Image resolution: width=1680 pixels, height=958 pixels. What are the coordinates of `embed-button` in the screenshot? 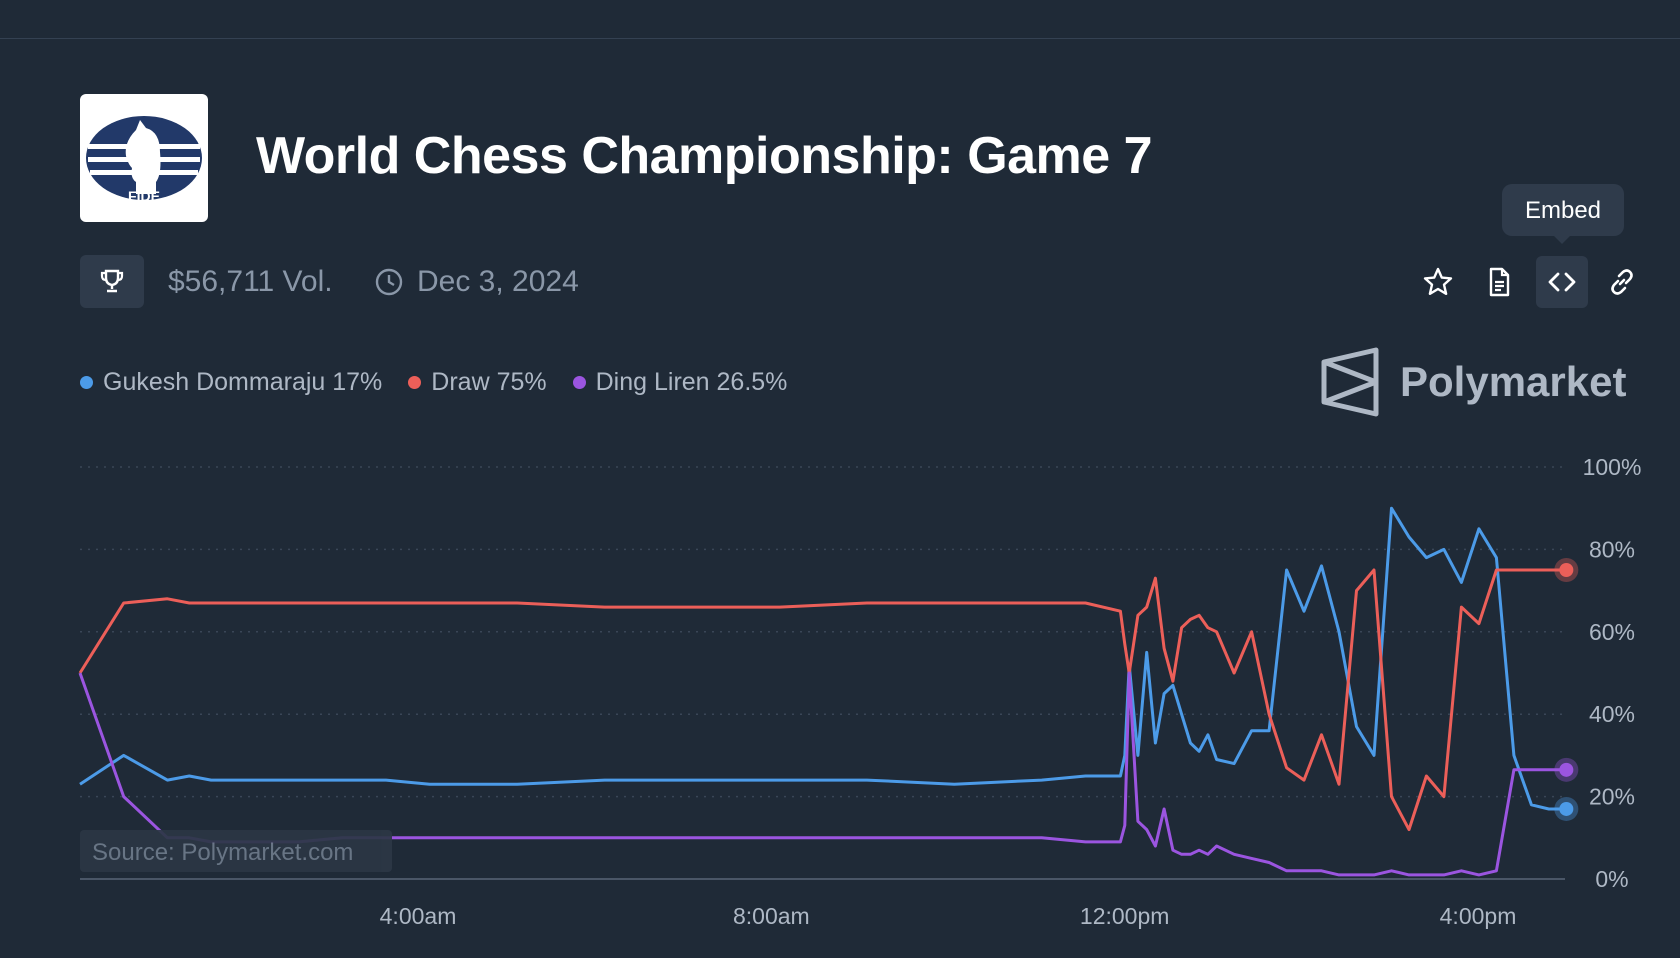 It's located at (1562, 282).